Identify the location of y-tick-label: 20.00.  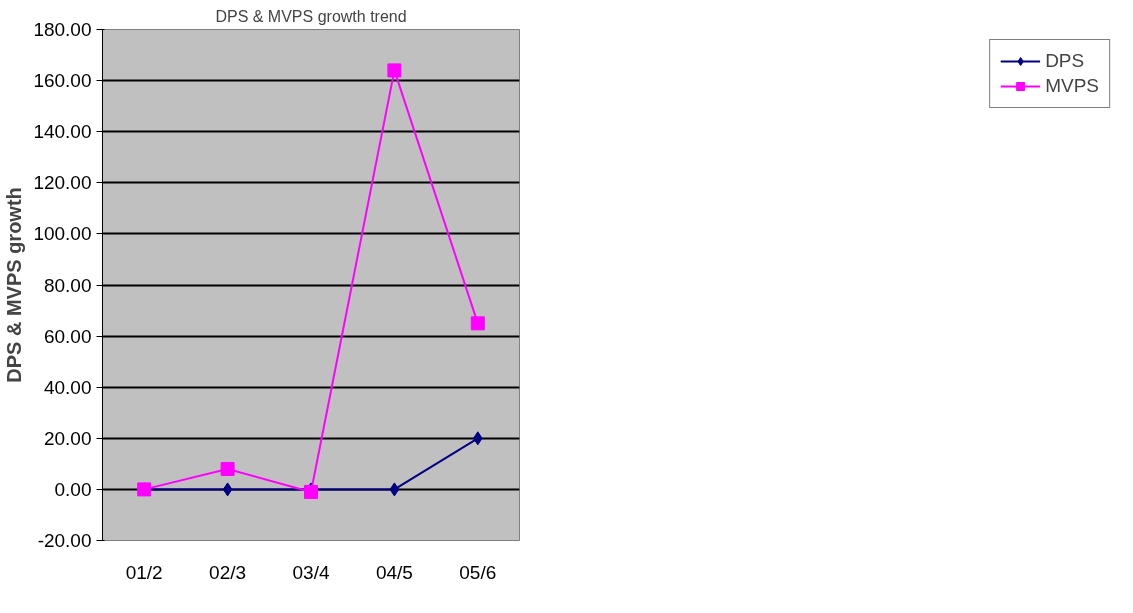
(67, 438).